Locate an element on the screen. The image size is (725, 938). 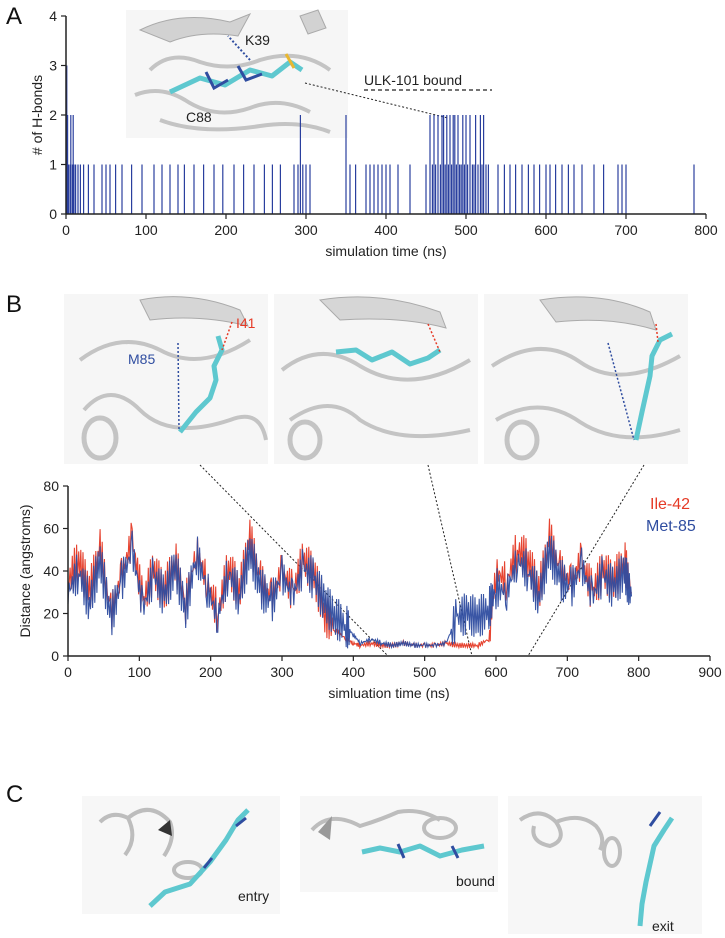
inset-connector-b1 is located at coordinates (294, 560).